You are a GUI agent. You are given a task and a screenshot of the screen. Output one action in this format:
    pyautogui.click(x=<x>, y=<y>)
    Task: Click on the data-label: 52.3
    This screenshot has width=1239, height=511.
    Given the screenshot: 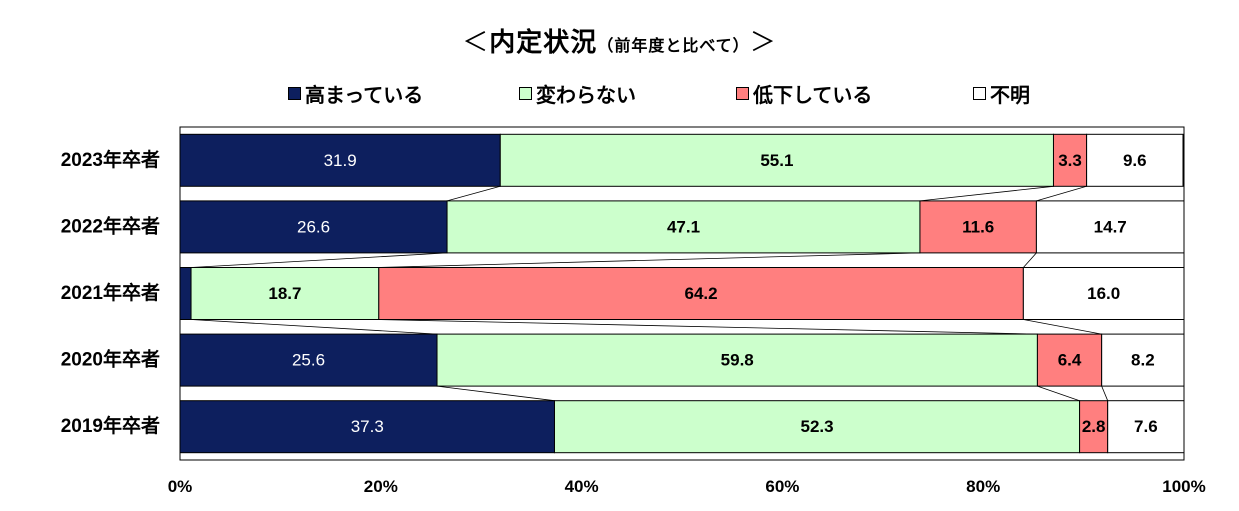 What is the action you would take?
    pyautogui.click(x=816, y=426)
    